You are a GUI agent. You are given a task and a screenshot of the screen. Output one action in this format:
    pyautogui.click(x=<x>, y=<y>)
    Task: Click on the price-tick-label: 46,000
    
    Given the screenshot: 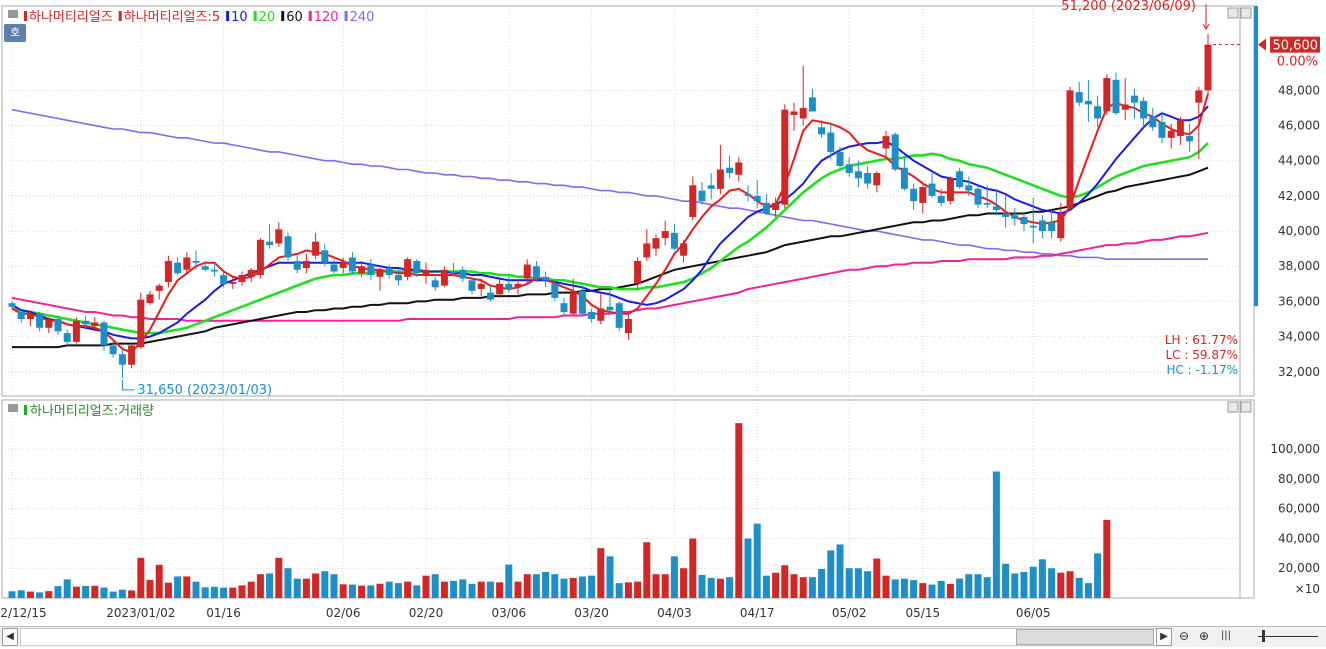 What is the action you would take?
    pyautogui.click(x=1299, y=126)
    